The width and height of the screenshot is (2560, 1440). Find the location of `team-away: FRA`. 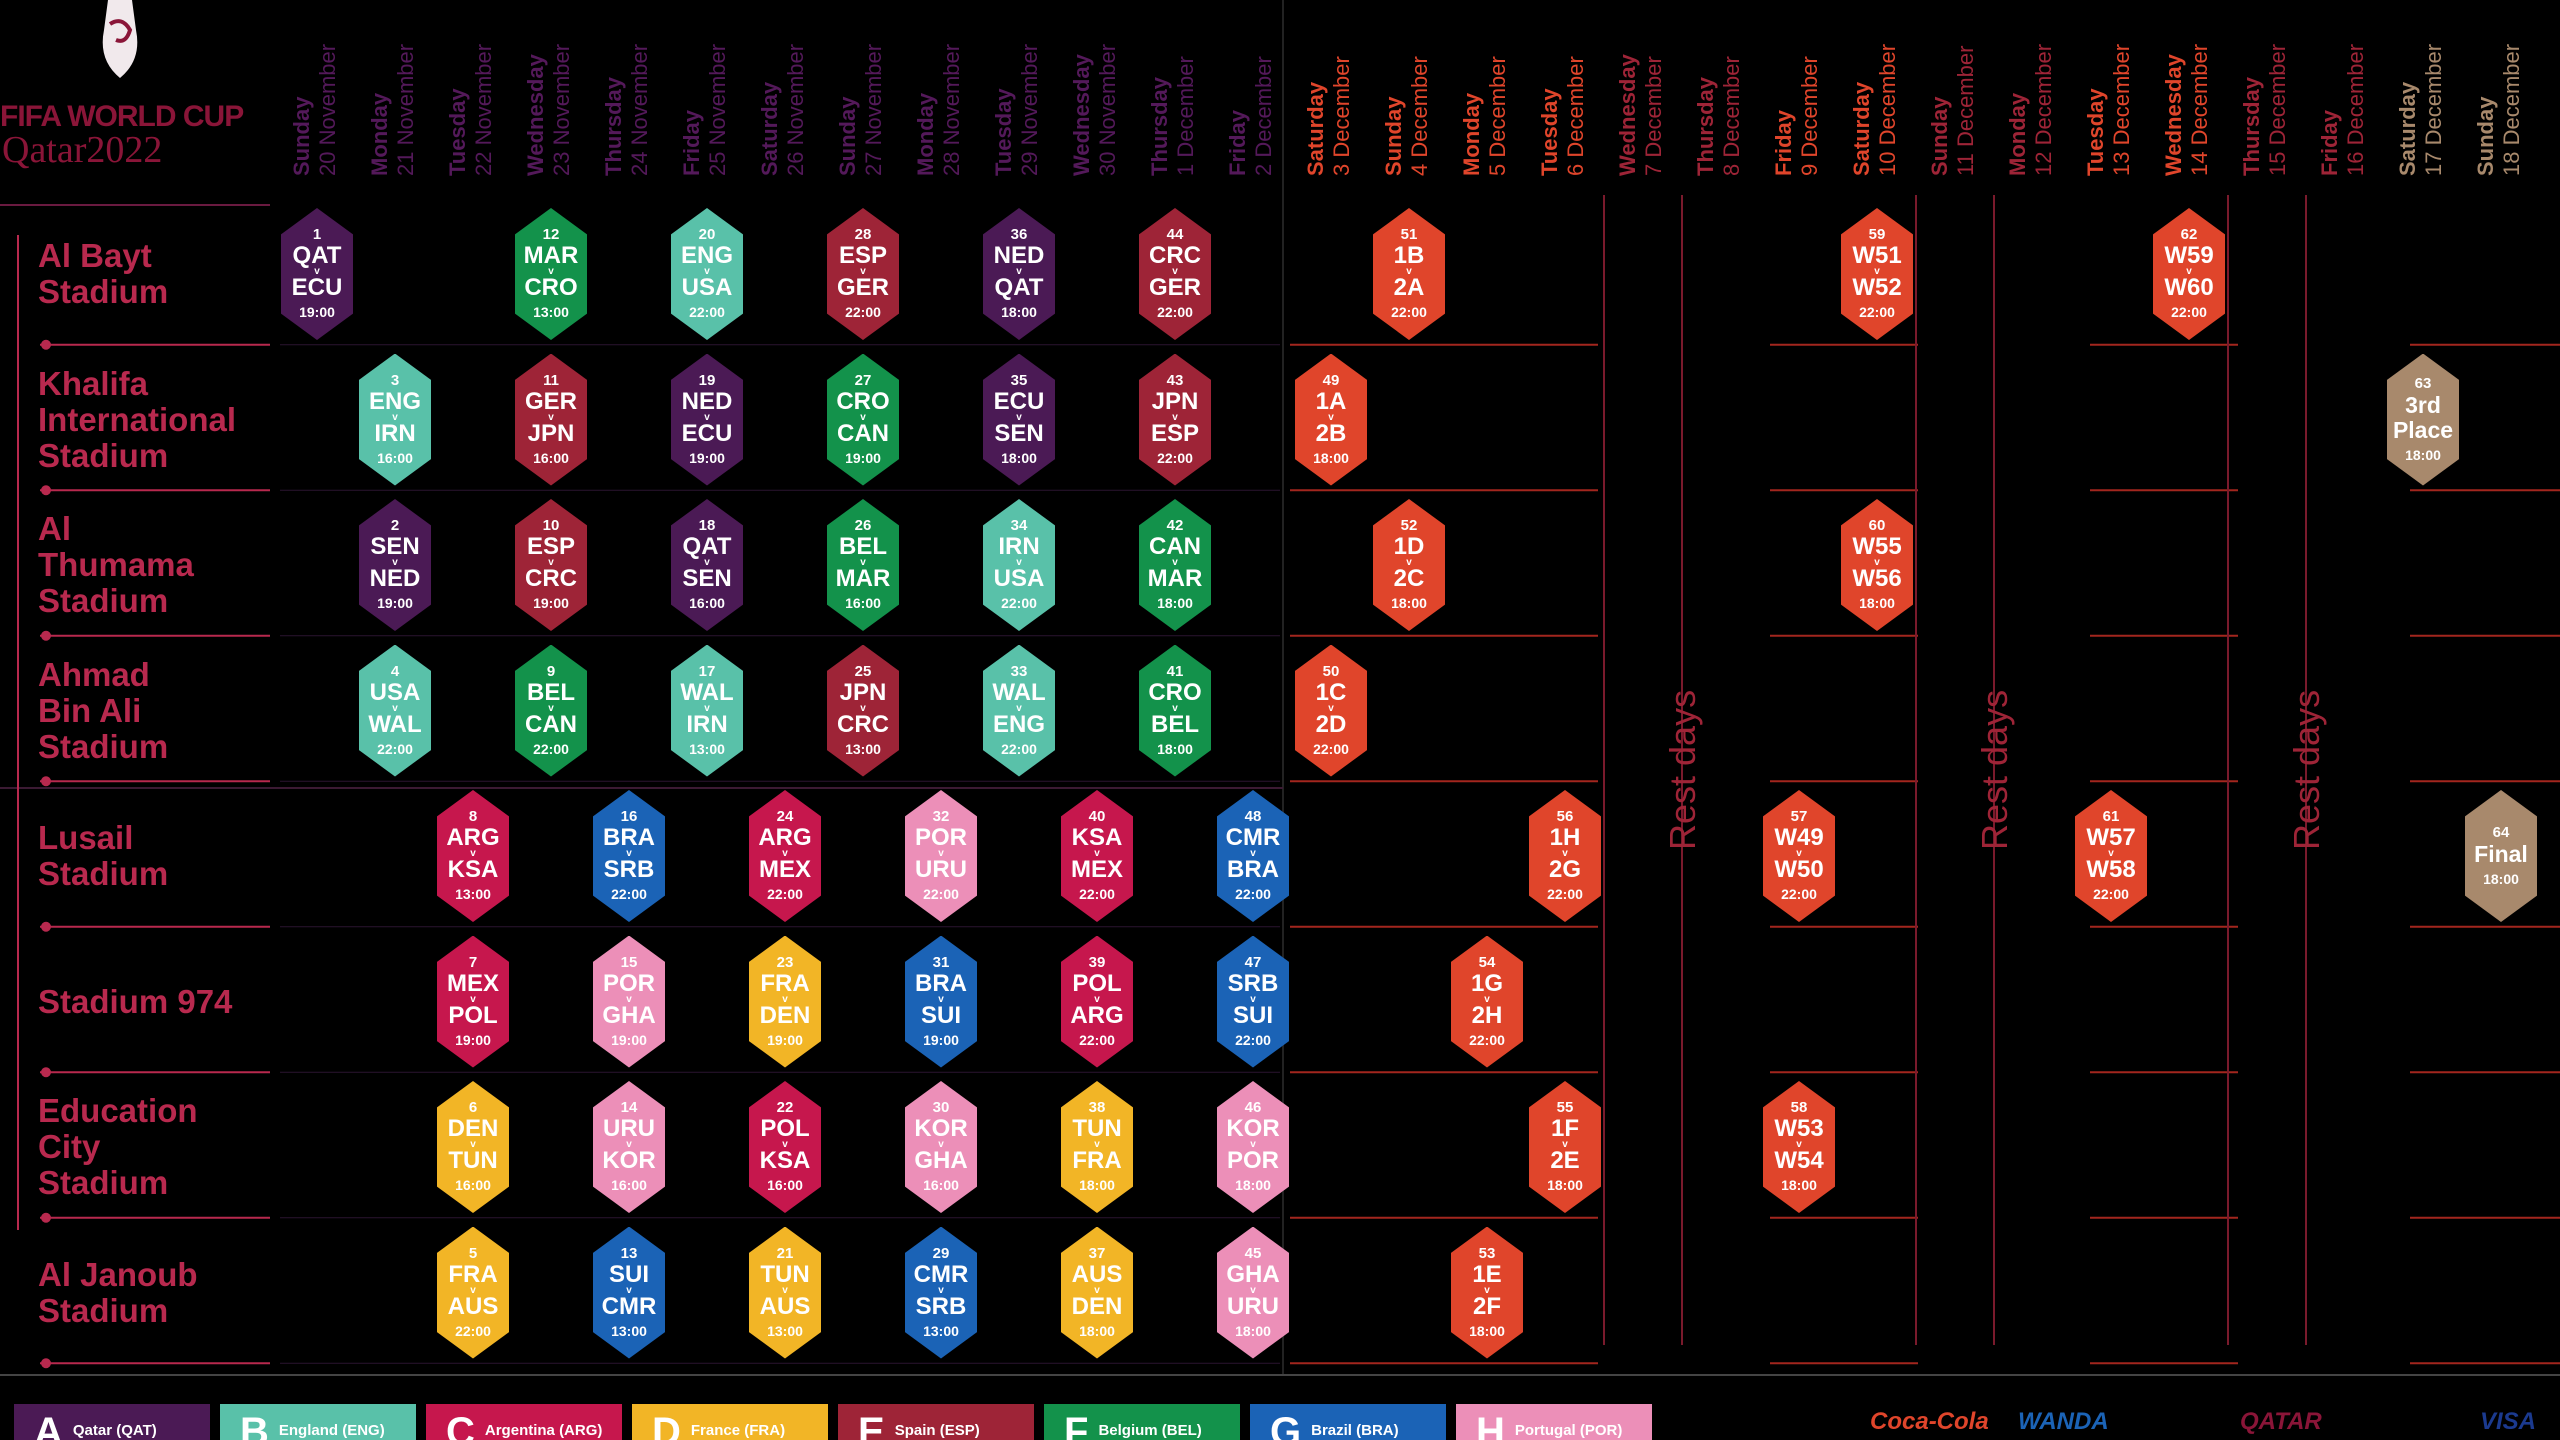

team-away: FRA is located at coordinates (1097, 1160).